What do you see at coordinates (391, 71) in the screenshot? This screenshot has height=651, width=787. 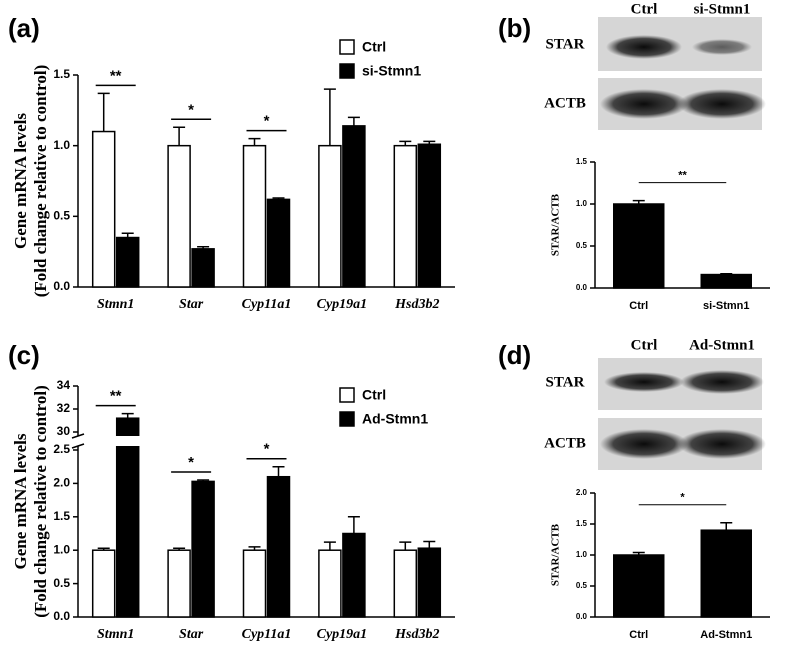 I see `legend-label: si-Stmn1` at bounding box center [391, 71].